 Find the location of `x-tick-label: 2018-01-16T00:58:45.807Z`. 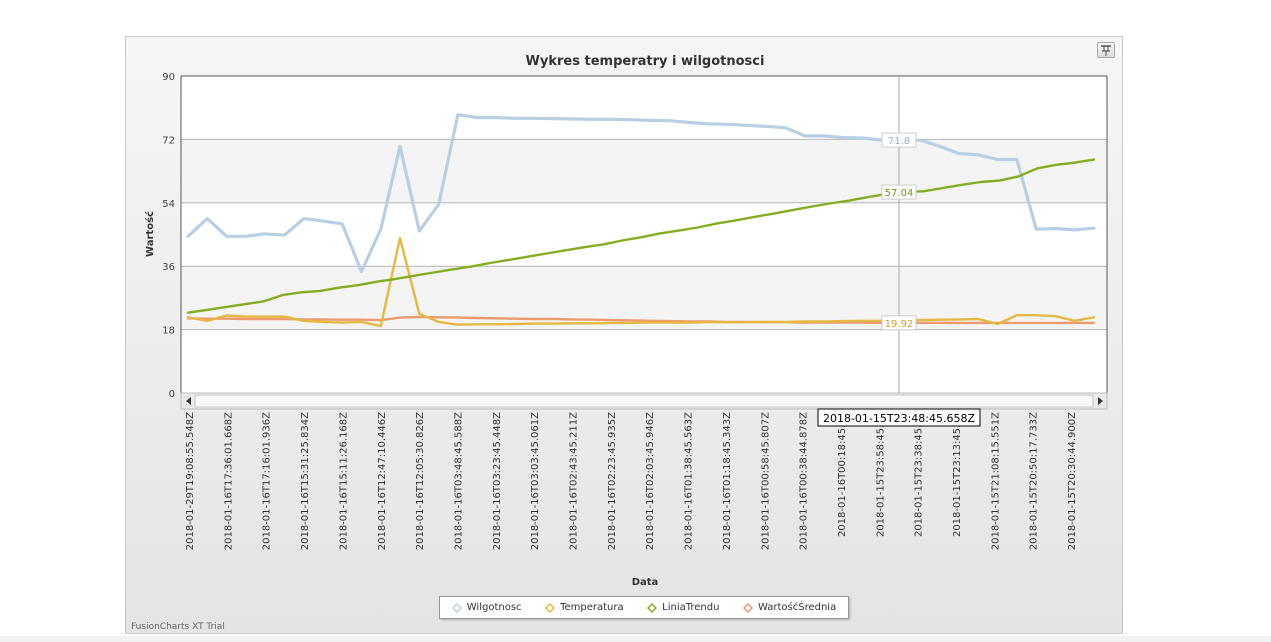

x-tick-label: 2018-01-16T00:58:45.807Z is located at coordinates (765, 481).